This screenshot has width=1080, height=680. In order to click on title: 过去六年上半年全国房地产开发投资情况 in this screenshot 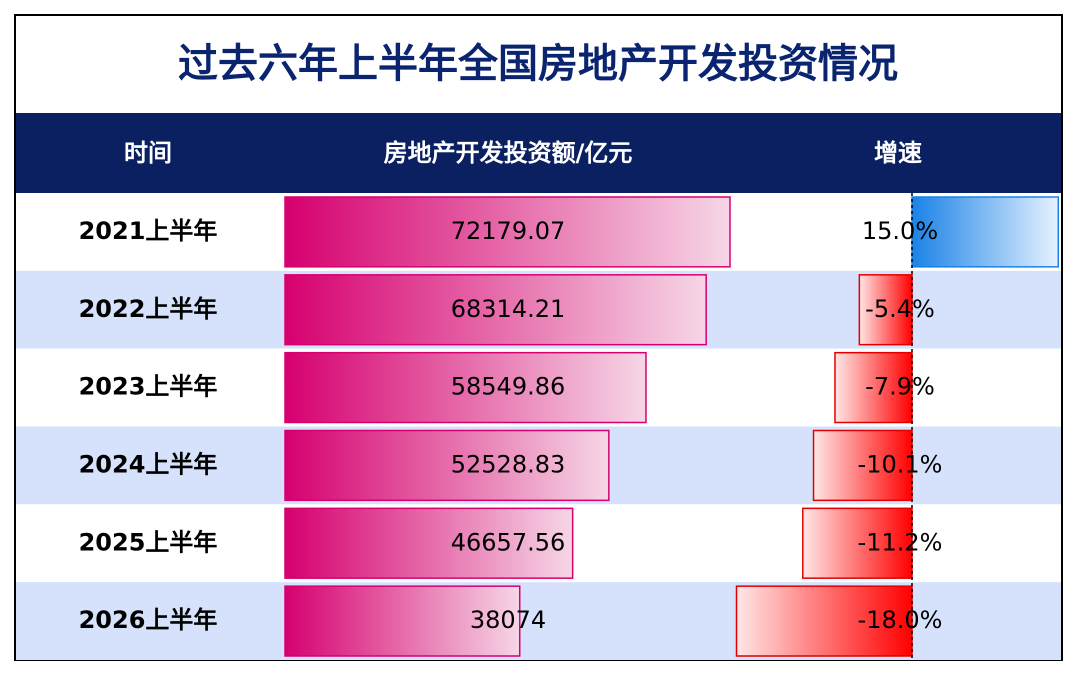, I will do `click(538, 64)`.